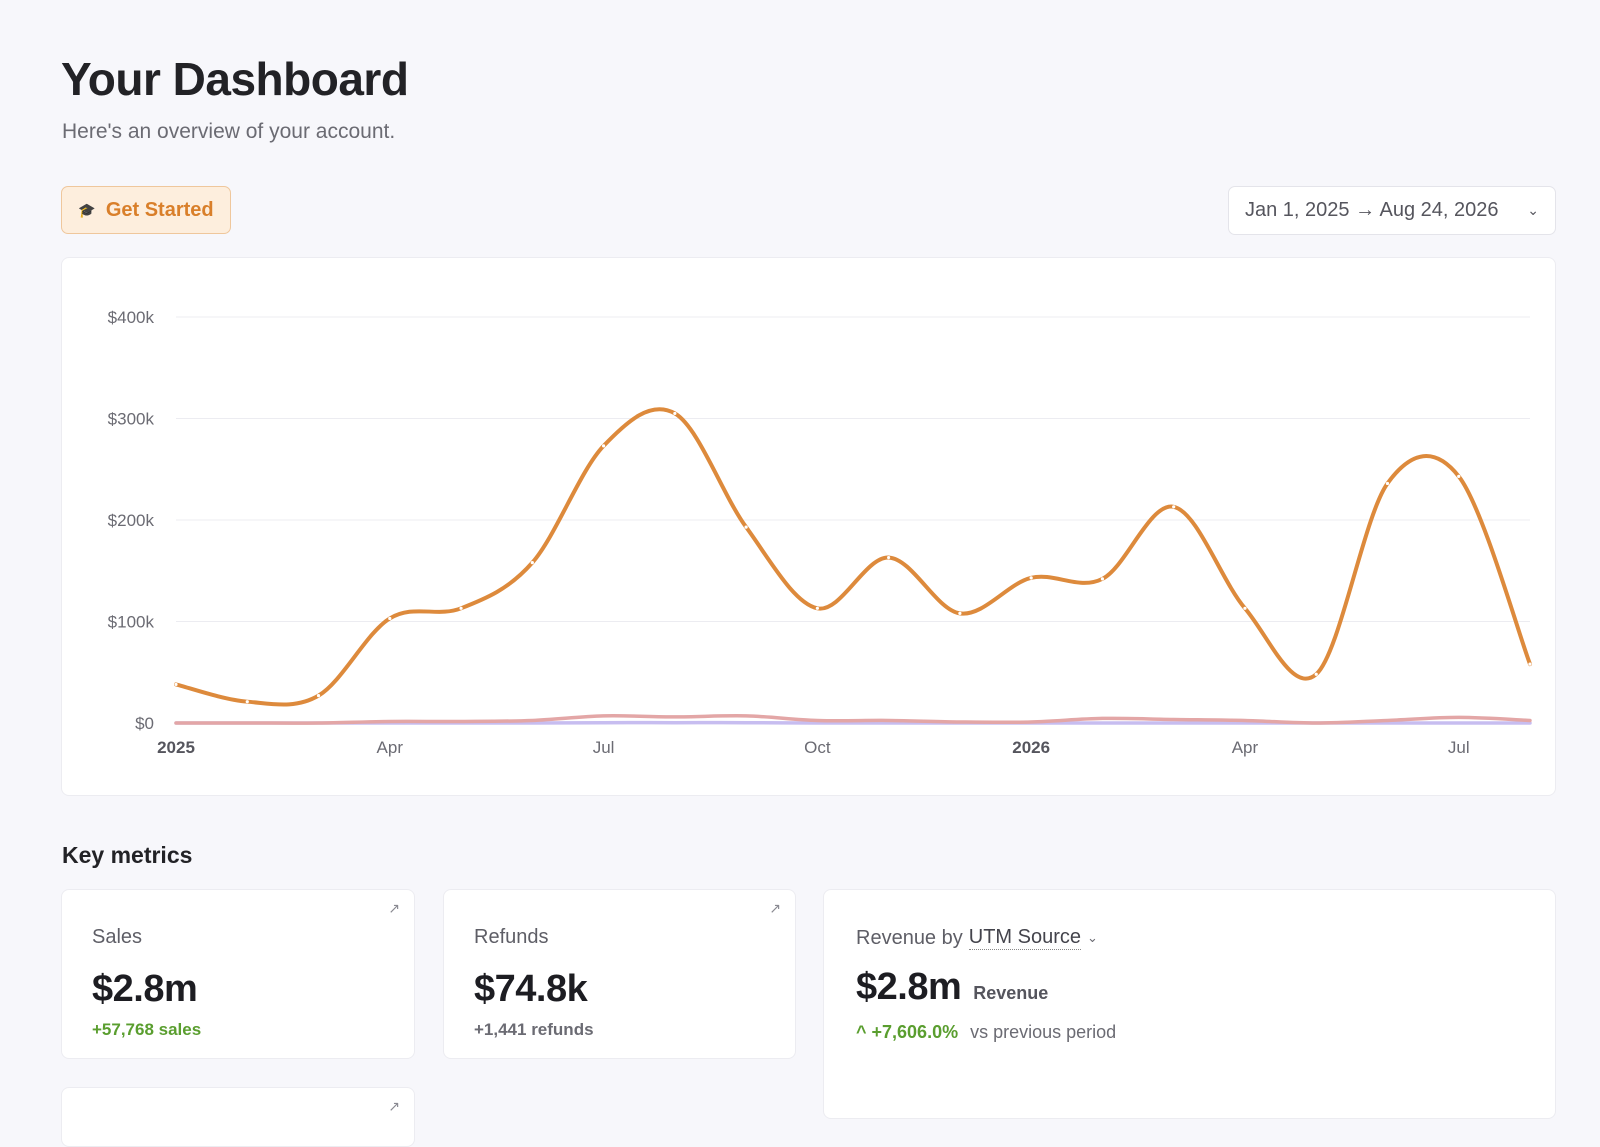 This screenshot has width=1600, height=1147. What do you see at coordinates (817, 747) in the screenshot?
I see `x-tick-label: Oct` at bounding box center [817, 747].